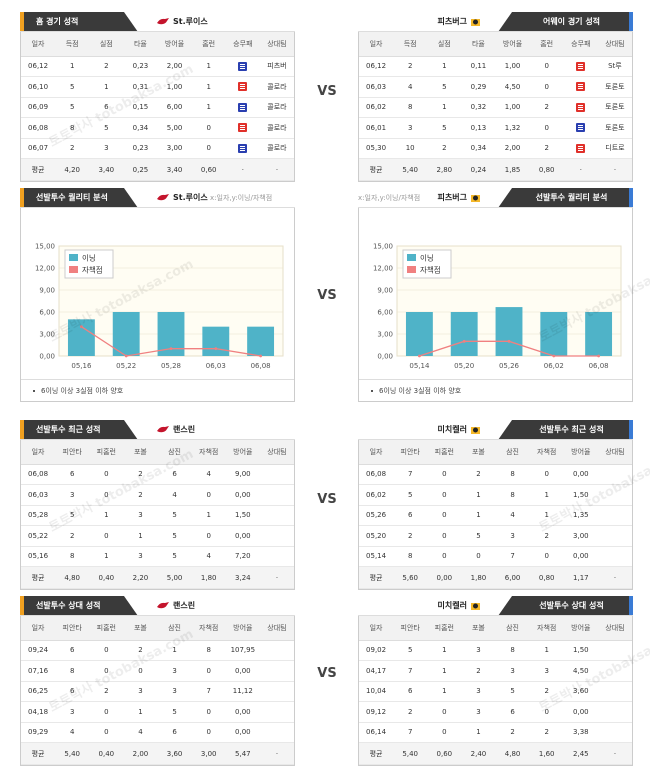 The height and width of the screenshot is (766, 650). What do you see at coordinates (565, 606) in the screenshot?
I see `panel-title: 선발투수 상대 성적` at bounding box center [565, 606].